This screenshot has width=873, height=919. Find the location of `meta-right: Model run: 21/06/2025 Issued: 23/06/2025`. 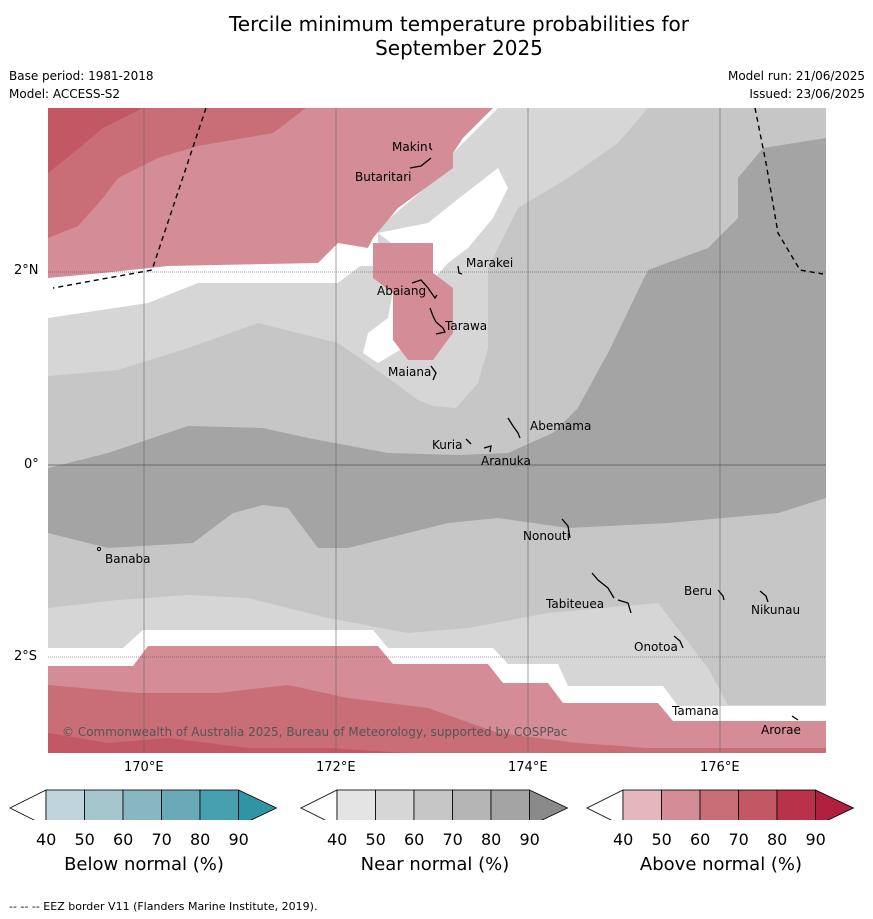

meta-right: Model run: 21/06/2025 Issued: 23/06/2025 is located at coordinates (796, 85).